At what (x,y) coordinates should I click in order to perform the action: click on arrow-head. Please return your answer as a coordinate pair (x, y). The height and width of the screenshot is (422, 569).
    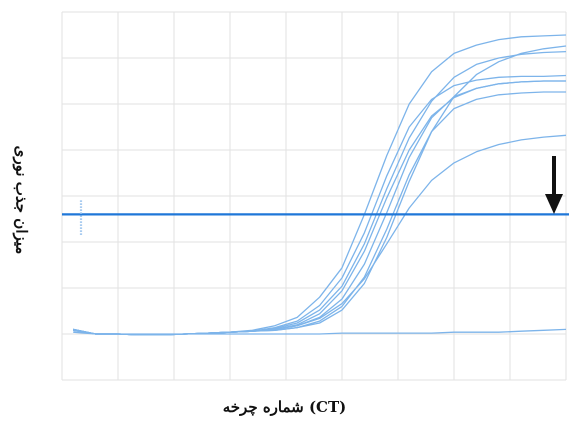
    Looking at the image, I should click on (554, 204).